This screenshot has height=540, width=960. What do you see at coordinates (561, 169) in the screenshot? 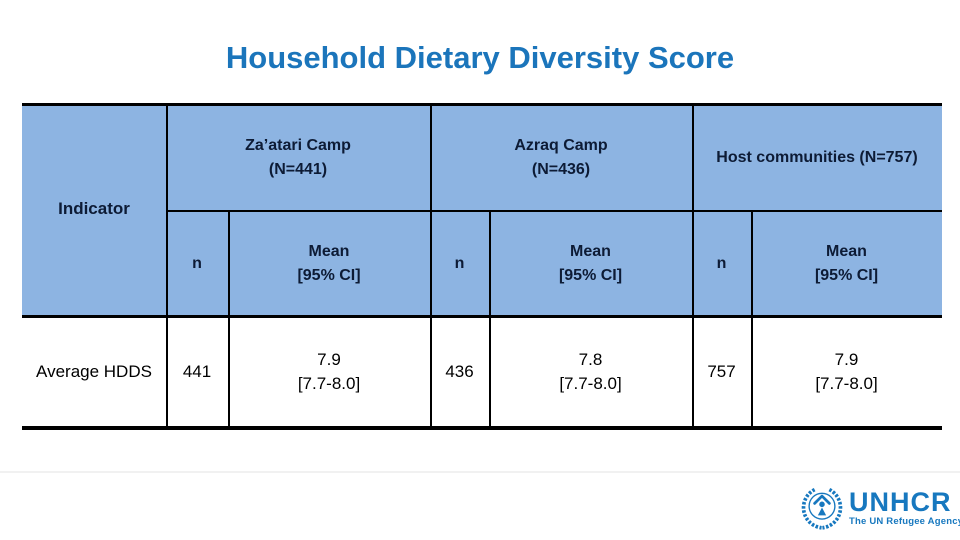
I see `group-header-azraq-n: (N=436)` at bounding box center [561, 169].